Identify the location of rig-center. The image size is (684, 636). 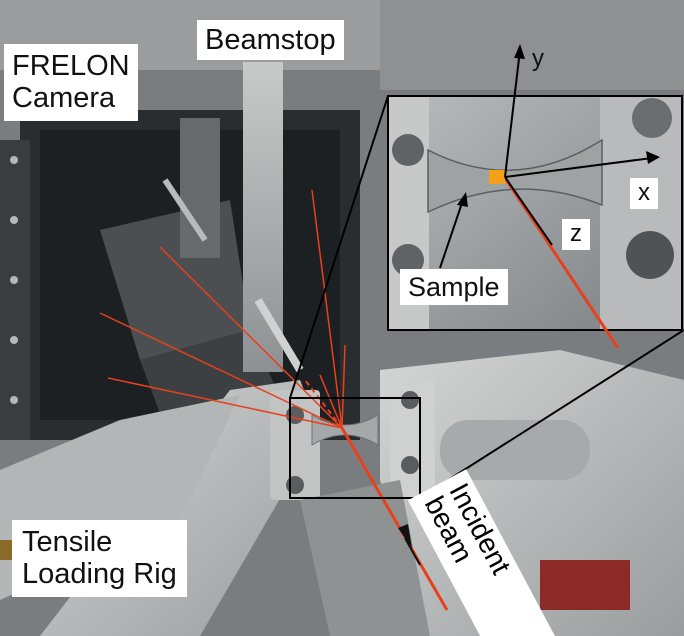
(365, 558).